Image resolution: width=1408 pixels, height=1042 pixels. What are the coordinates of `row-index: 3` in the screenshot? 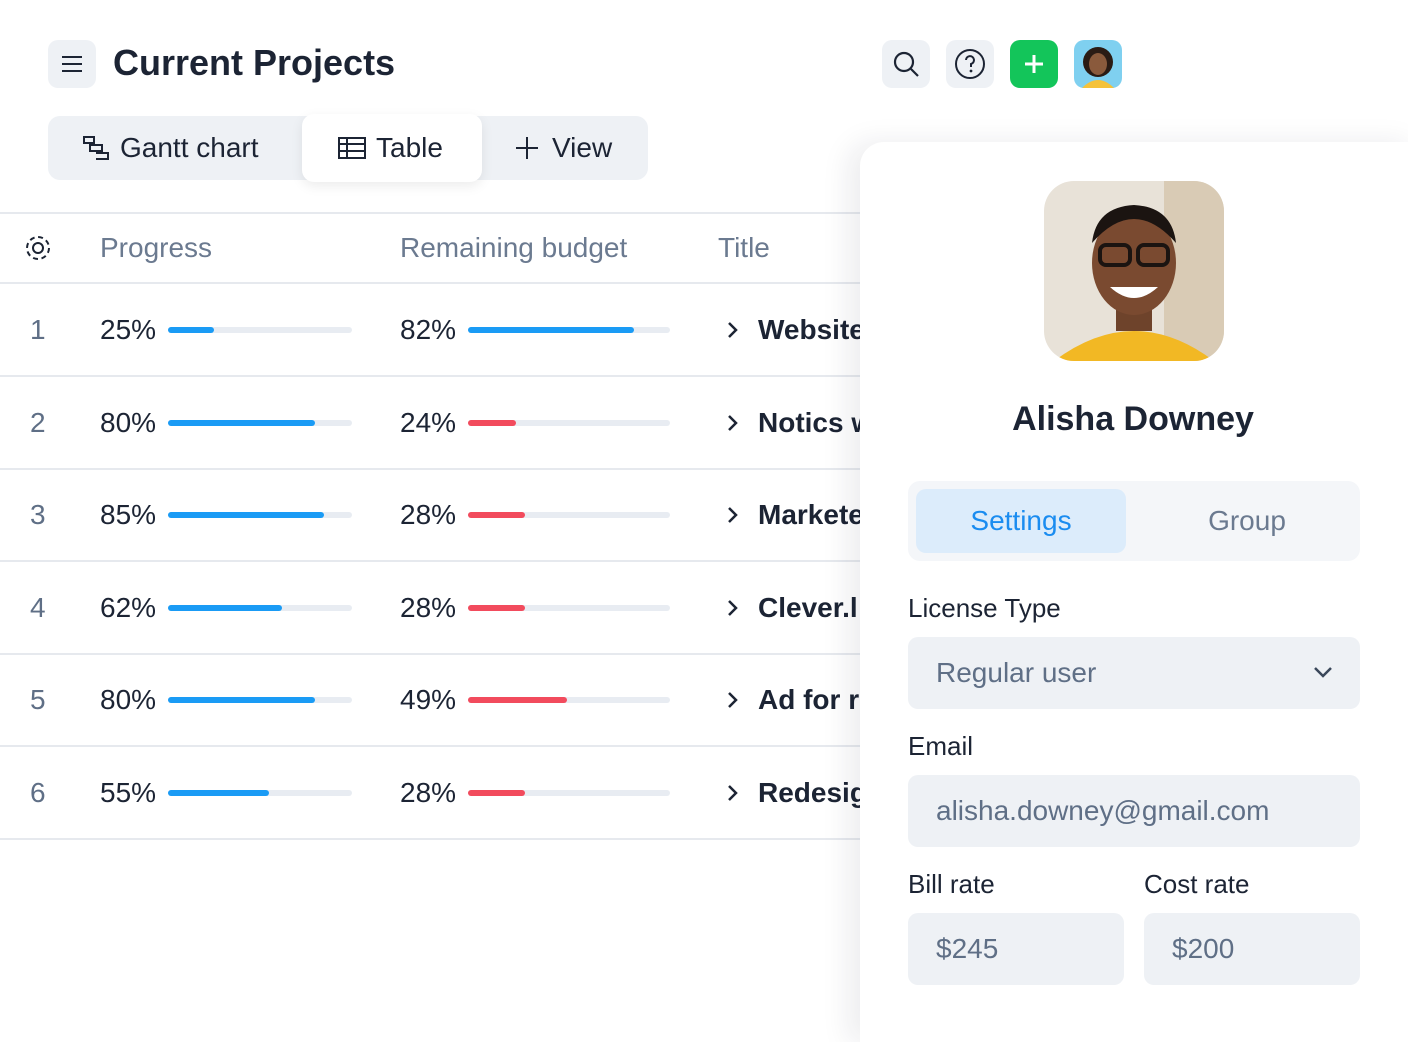 It's located at (38, 514).